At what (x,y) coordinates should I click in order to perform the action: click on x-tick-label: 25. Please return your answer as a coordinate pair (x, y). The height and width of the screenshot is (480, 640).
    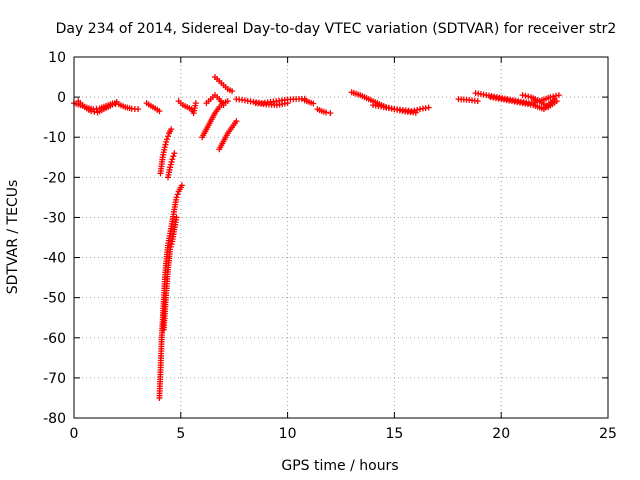
    Looking at the image, I should click on (608, 434).